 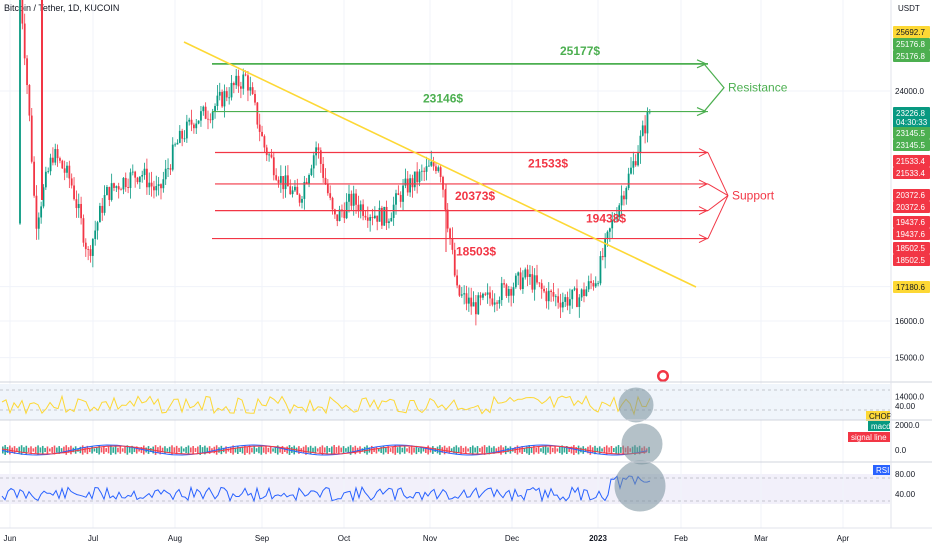 I want to click on price-label: 25176.8, so click(x=910, y=44).